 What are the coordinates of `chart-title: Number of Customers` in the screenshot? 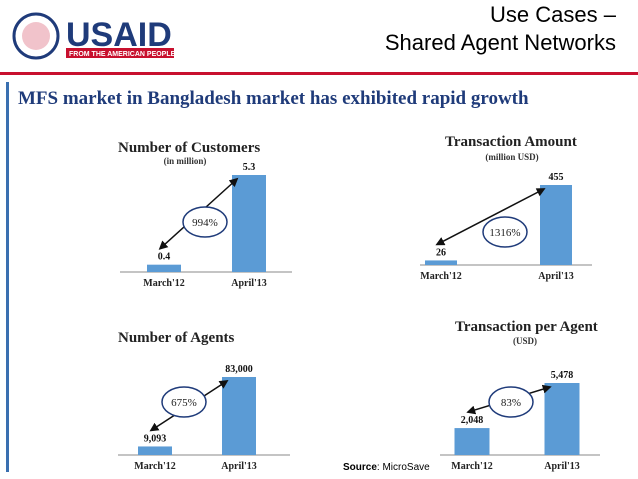 It's located at (189, 148).